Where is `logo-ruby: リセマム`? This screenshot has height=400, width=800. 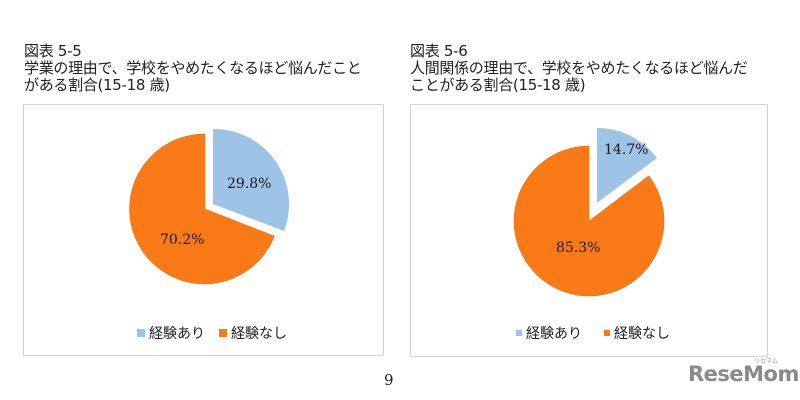
logo-ruby: リセマム is located at coordinates (766, 361).